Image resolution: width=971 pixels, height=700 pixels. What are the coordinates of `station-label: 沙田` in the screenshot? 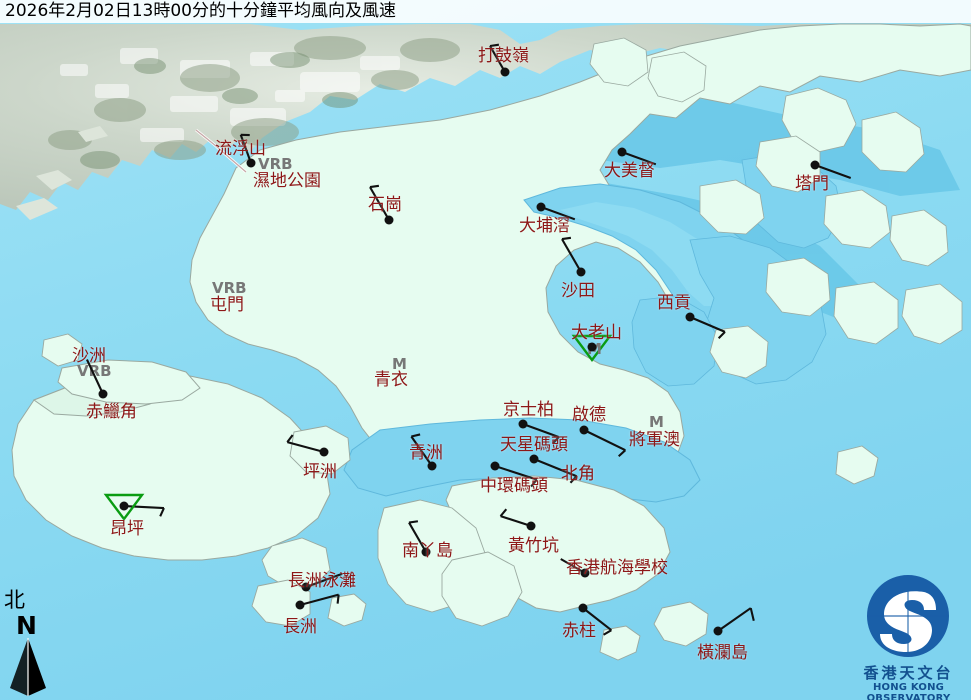 It's located at (578, 291).